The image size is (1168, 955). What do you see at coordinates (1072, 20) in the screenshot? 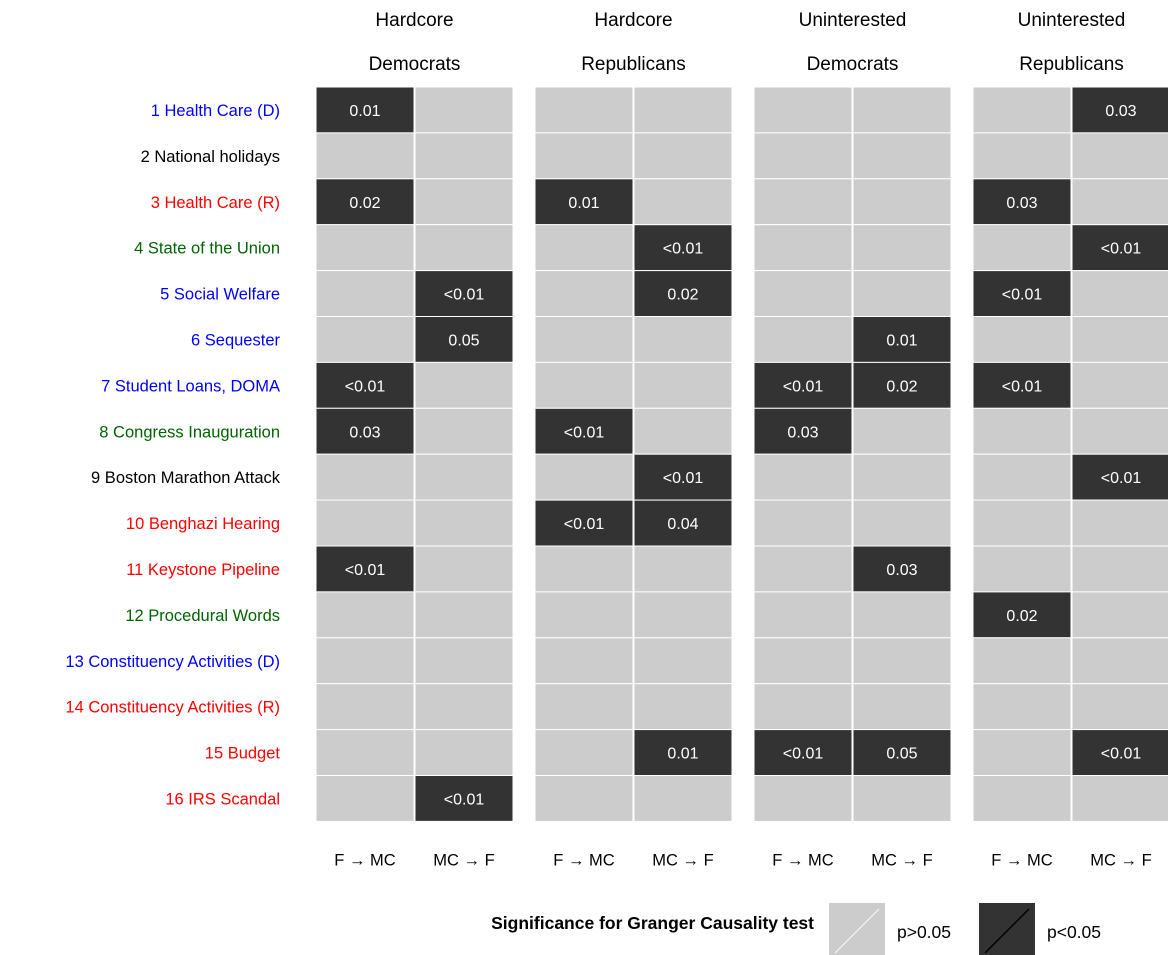
I see `facet-title-line1: Uninterested` at bounding box center [1072, 20].